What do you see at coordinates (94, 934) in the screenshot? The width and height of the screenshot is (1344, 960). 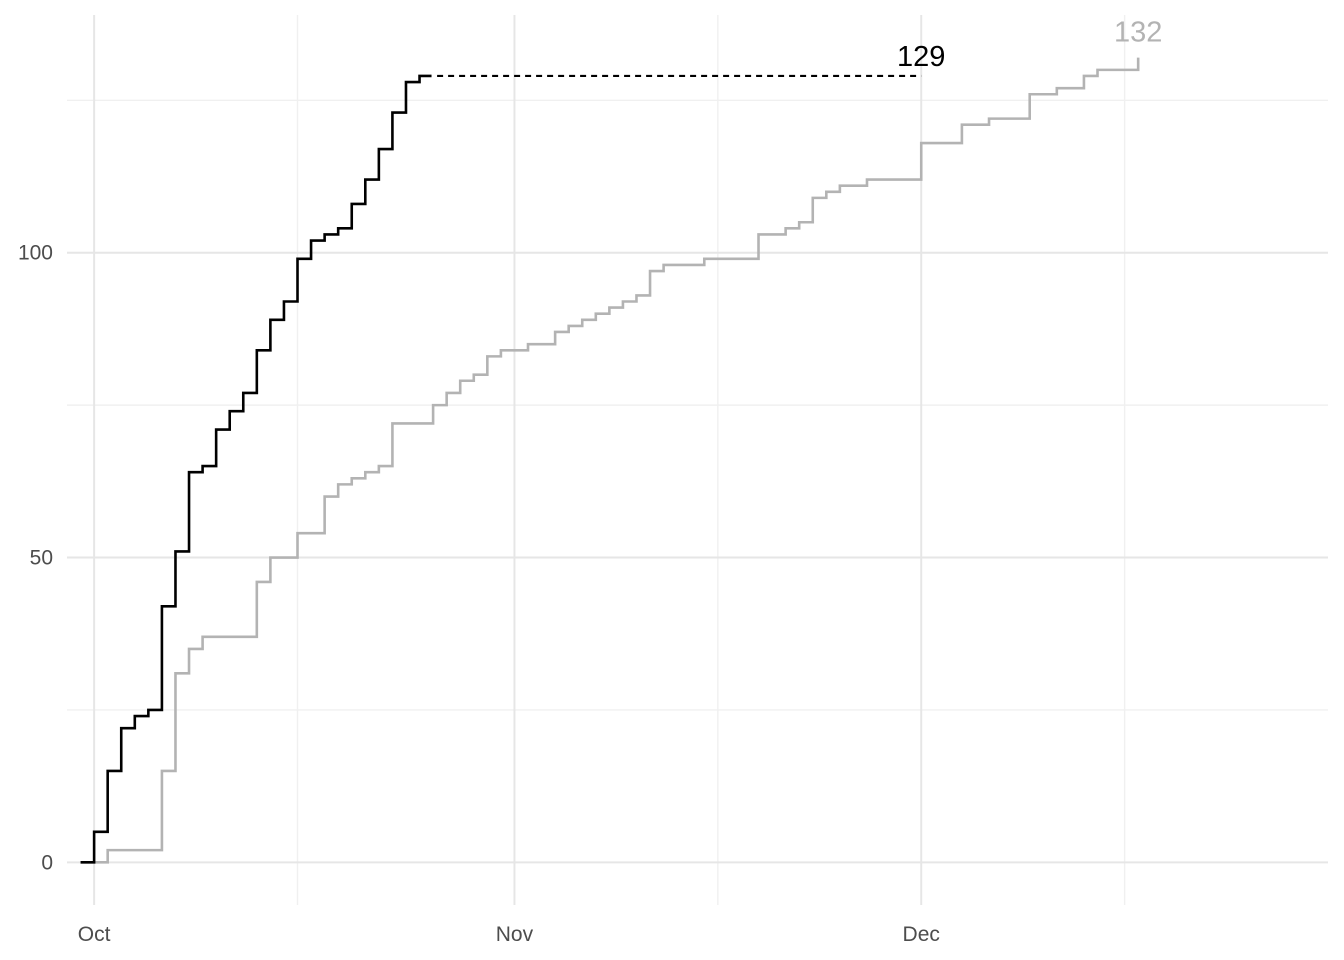 I see `x-tick-label: Oct` at bounding box center [94, 934].